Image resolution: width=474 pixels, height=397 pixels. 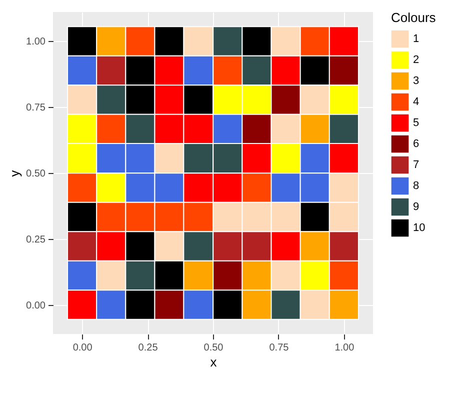 I want to click on x-tick-label: 0.00, so click(x=82, y=348).